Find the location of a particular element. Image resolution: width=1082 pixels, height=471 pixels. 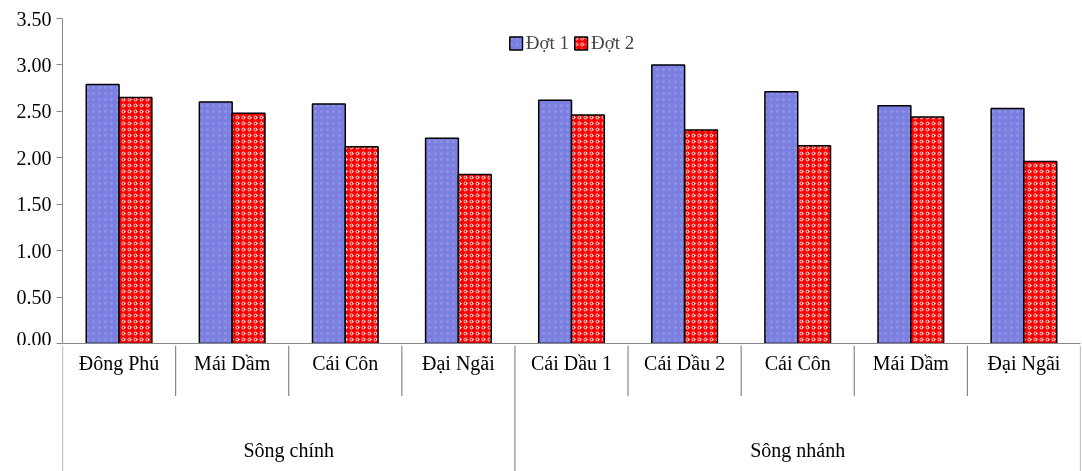

y-tick-label: 0.50 is located at coordinates (34, 297).